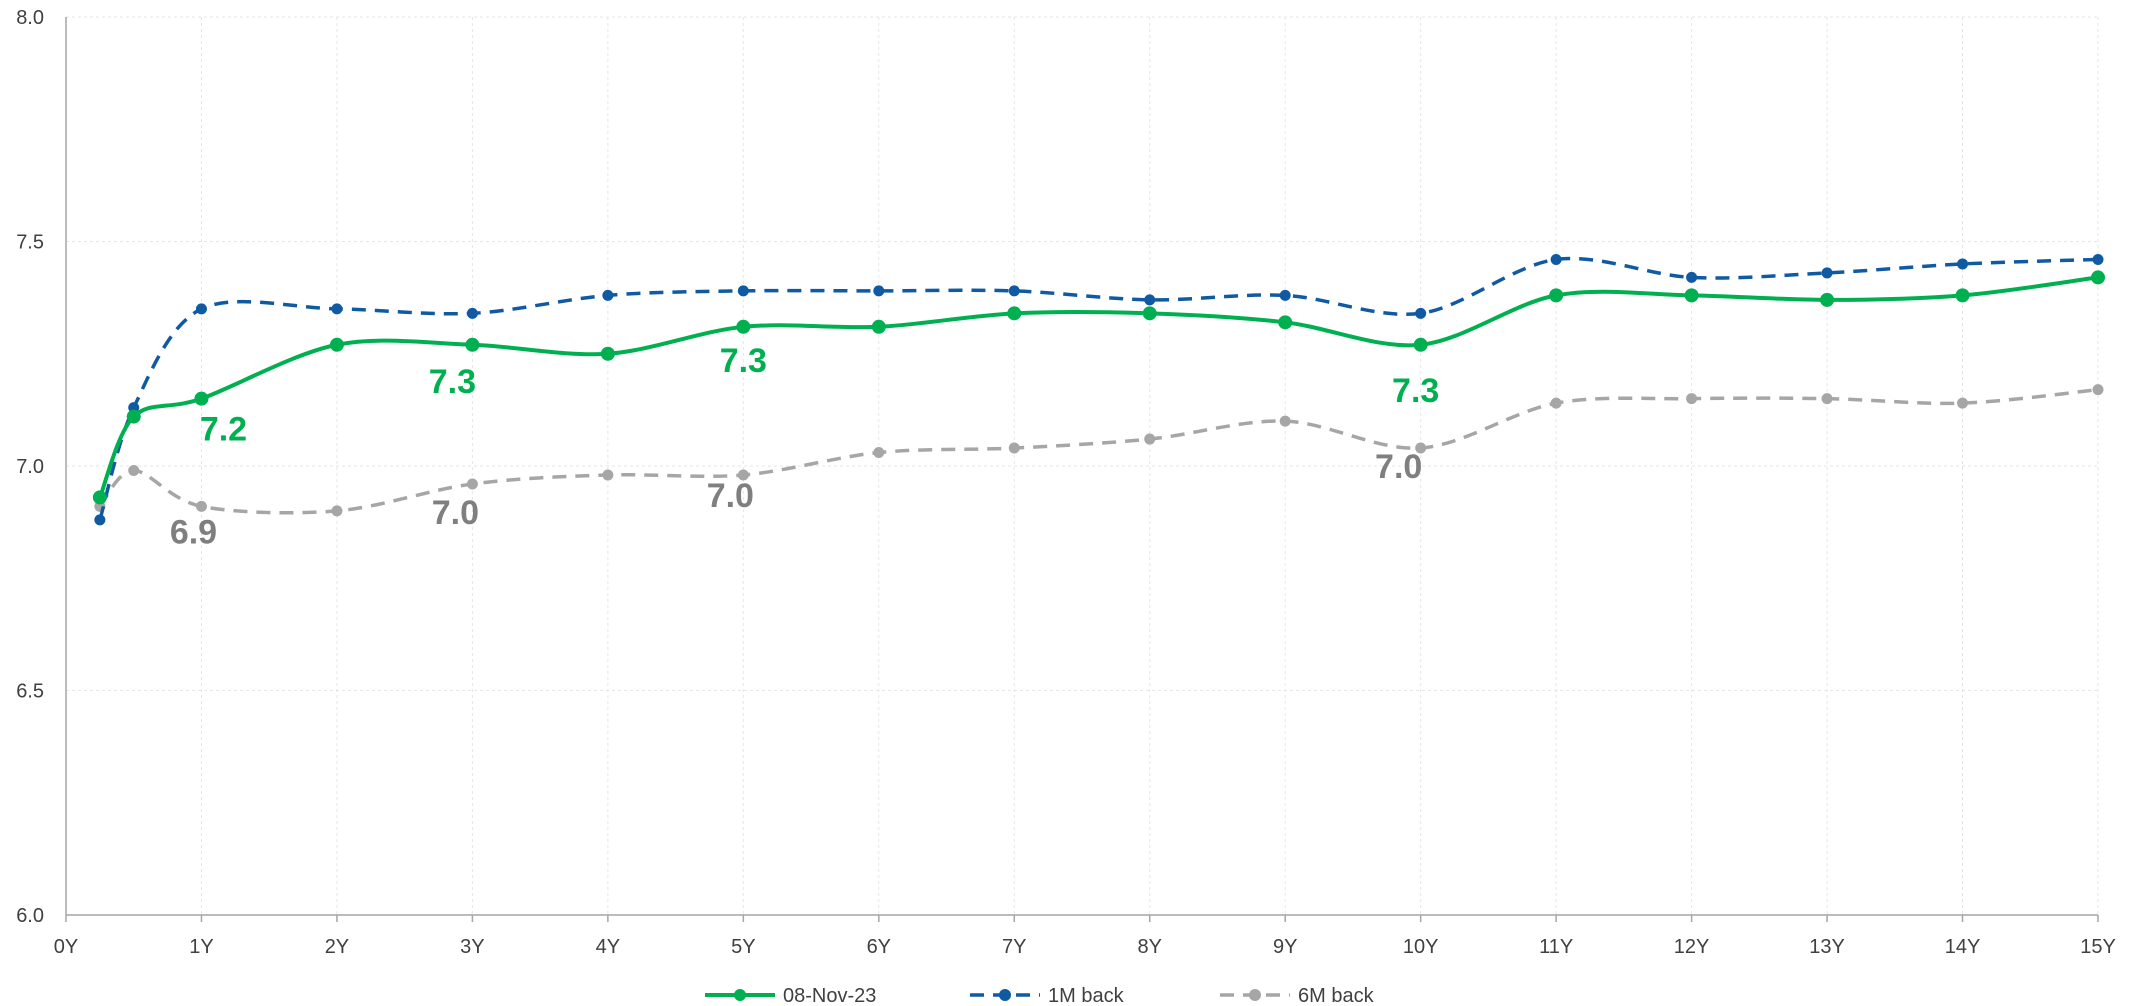 The height and width of the screenshot is (1006, 2131). Describe the element at coordinates (608, 947) in the screenshot. I see `x-tick-label: 4Y` at that location.